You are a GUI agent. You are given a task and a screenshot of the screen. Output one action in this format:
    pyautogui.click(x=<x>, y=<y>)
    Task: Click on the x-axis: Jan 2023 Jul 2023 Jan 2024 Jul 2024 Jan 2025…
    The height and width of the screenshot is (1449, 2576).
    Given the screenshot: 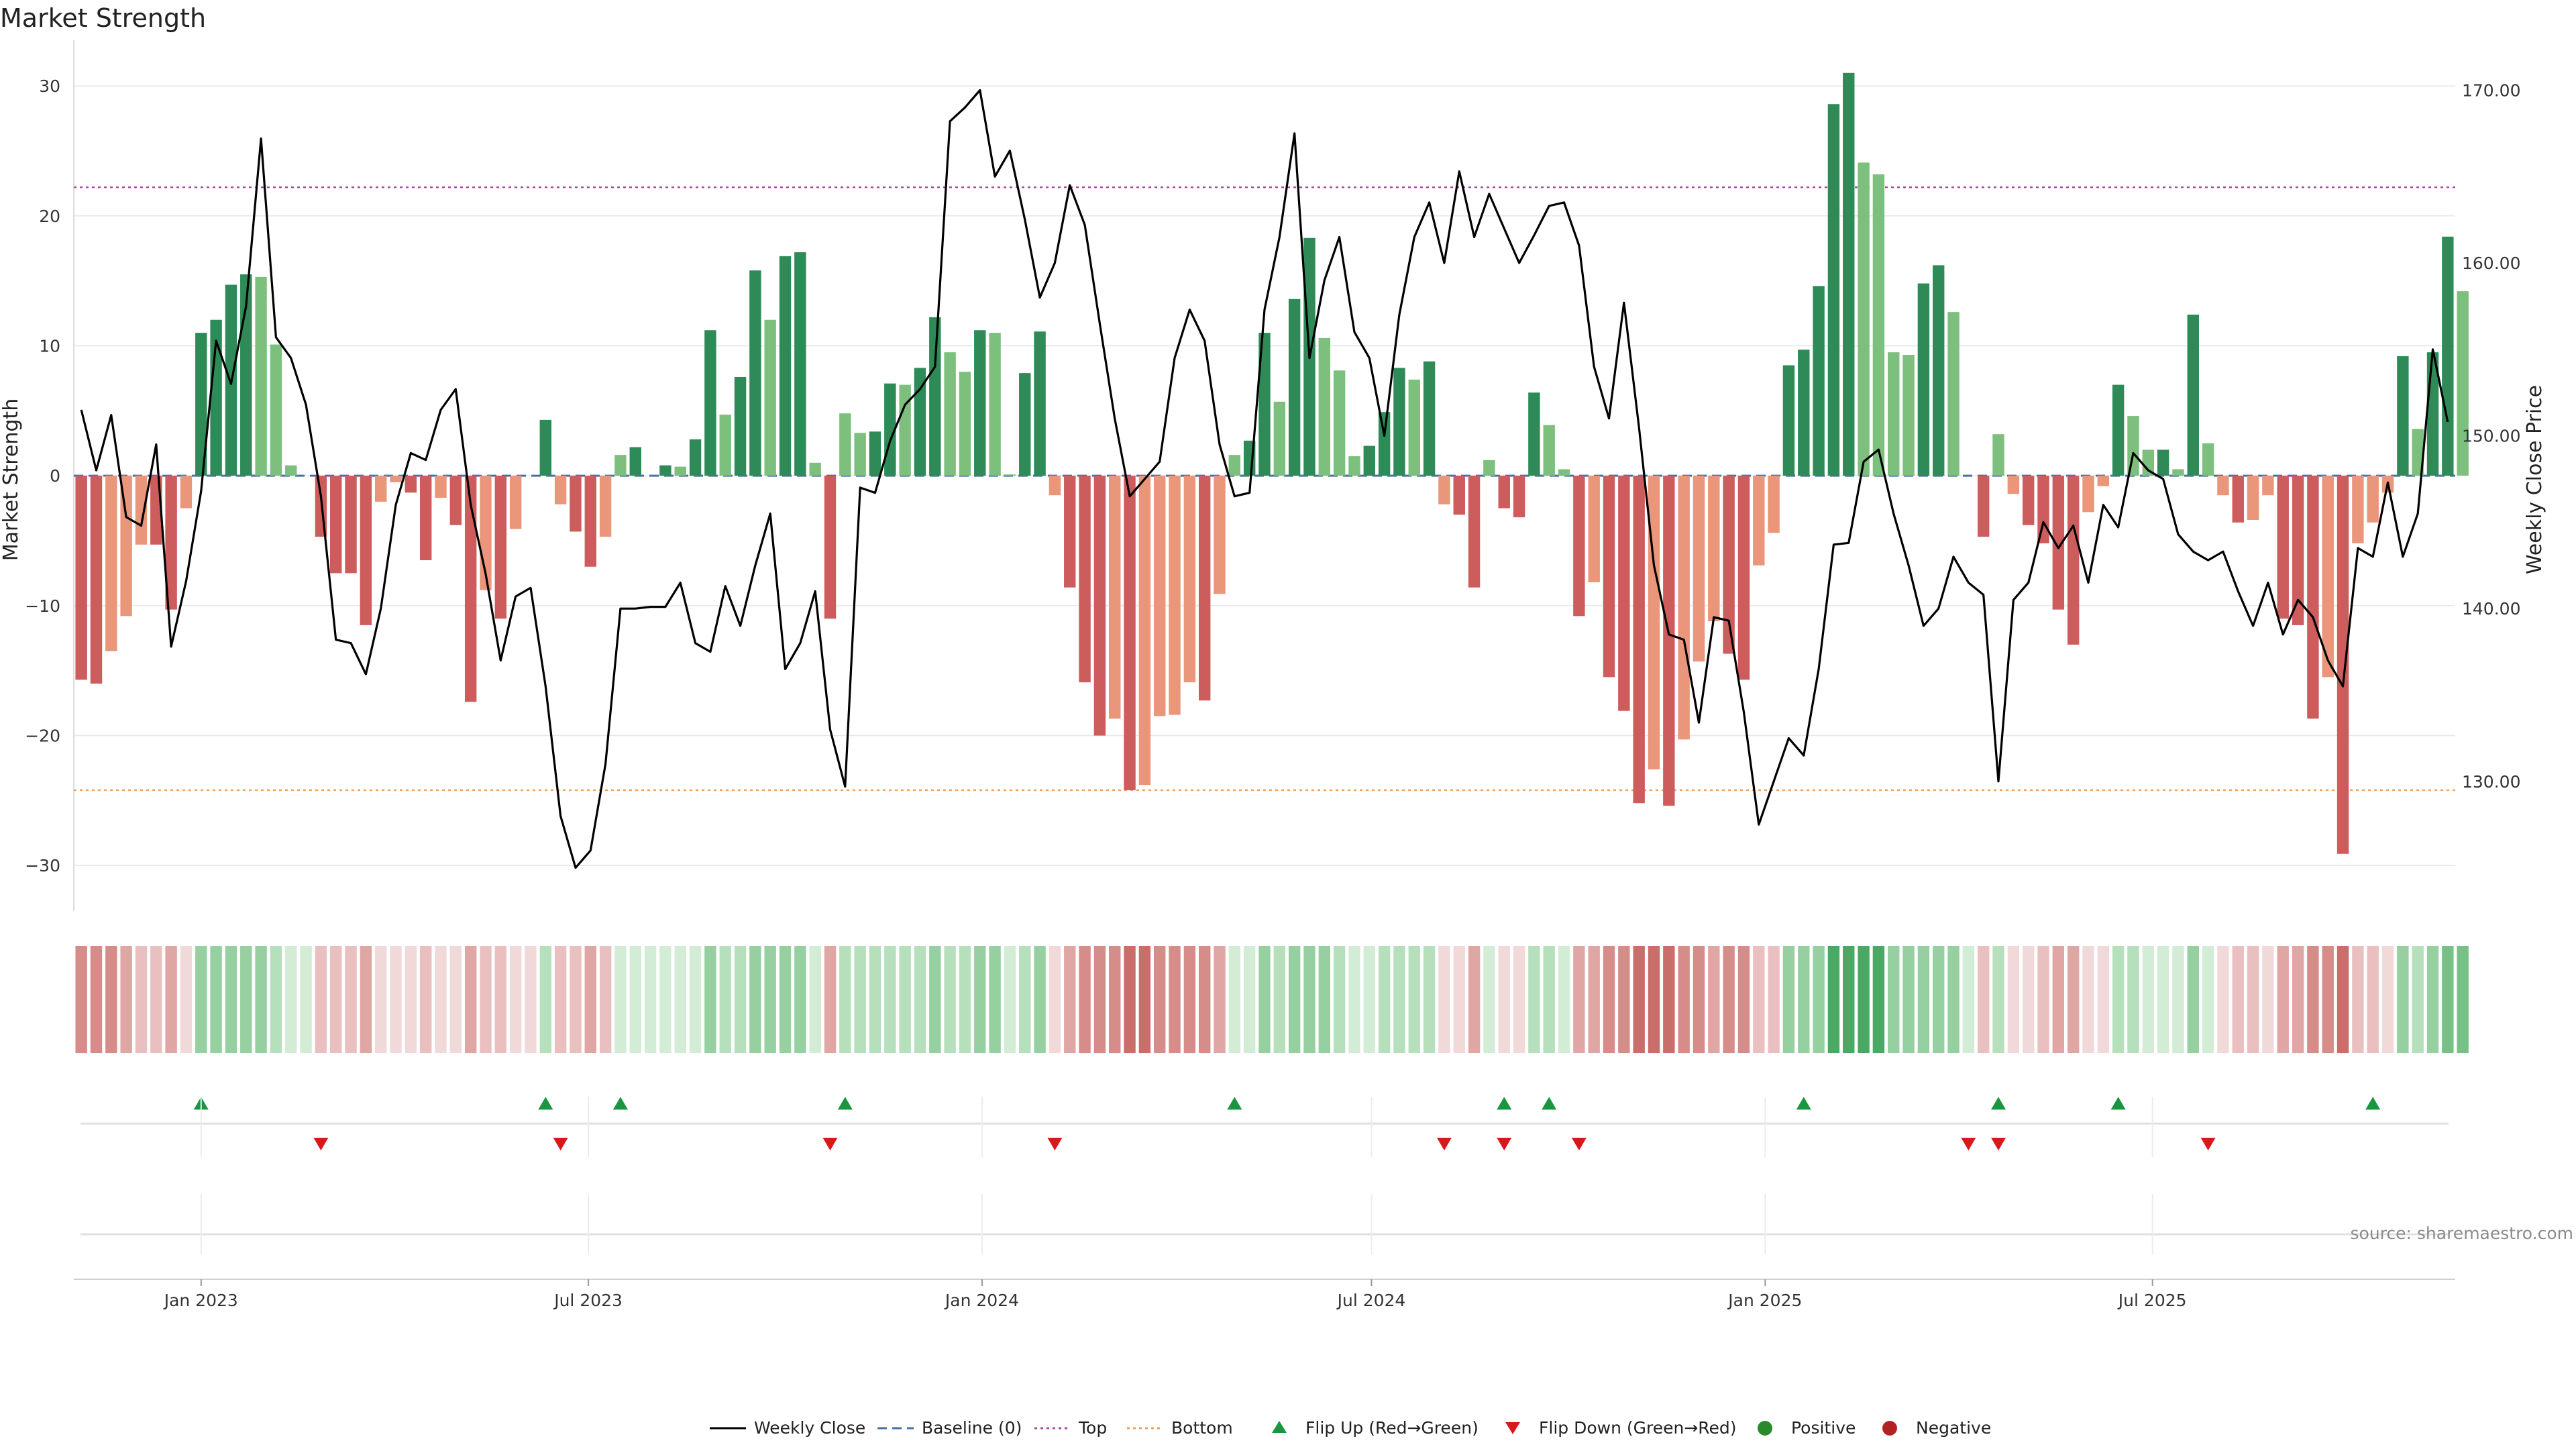 What is the action you would take?
    pyautogui.click(x=1264, y=1203)
    